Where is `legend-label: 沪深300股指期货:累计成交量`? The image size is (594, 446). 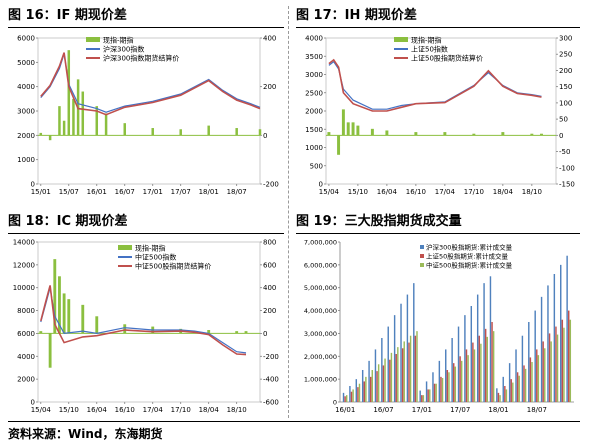
legend-label: 沪深300股指期货:累计成交量 is located at coordinates (469, 247).